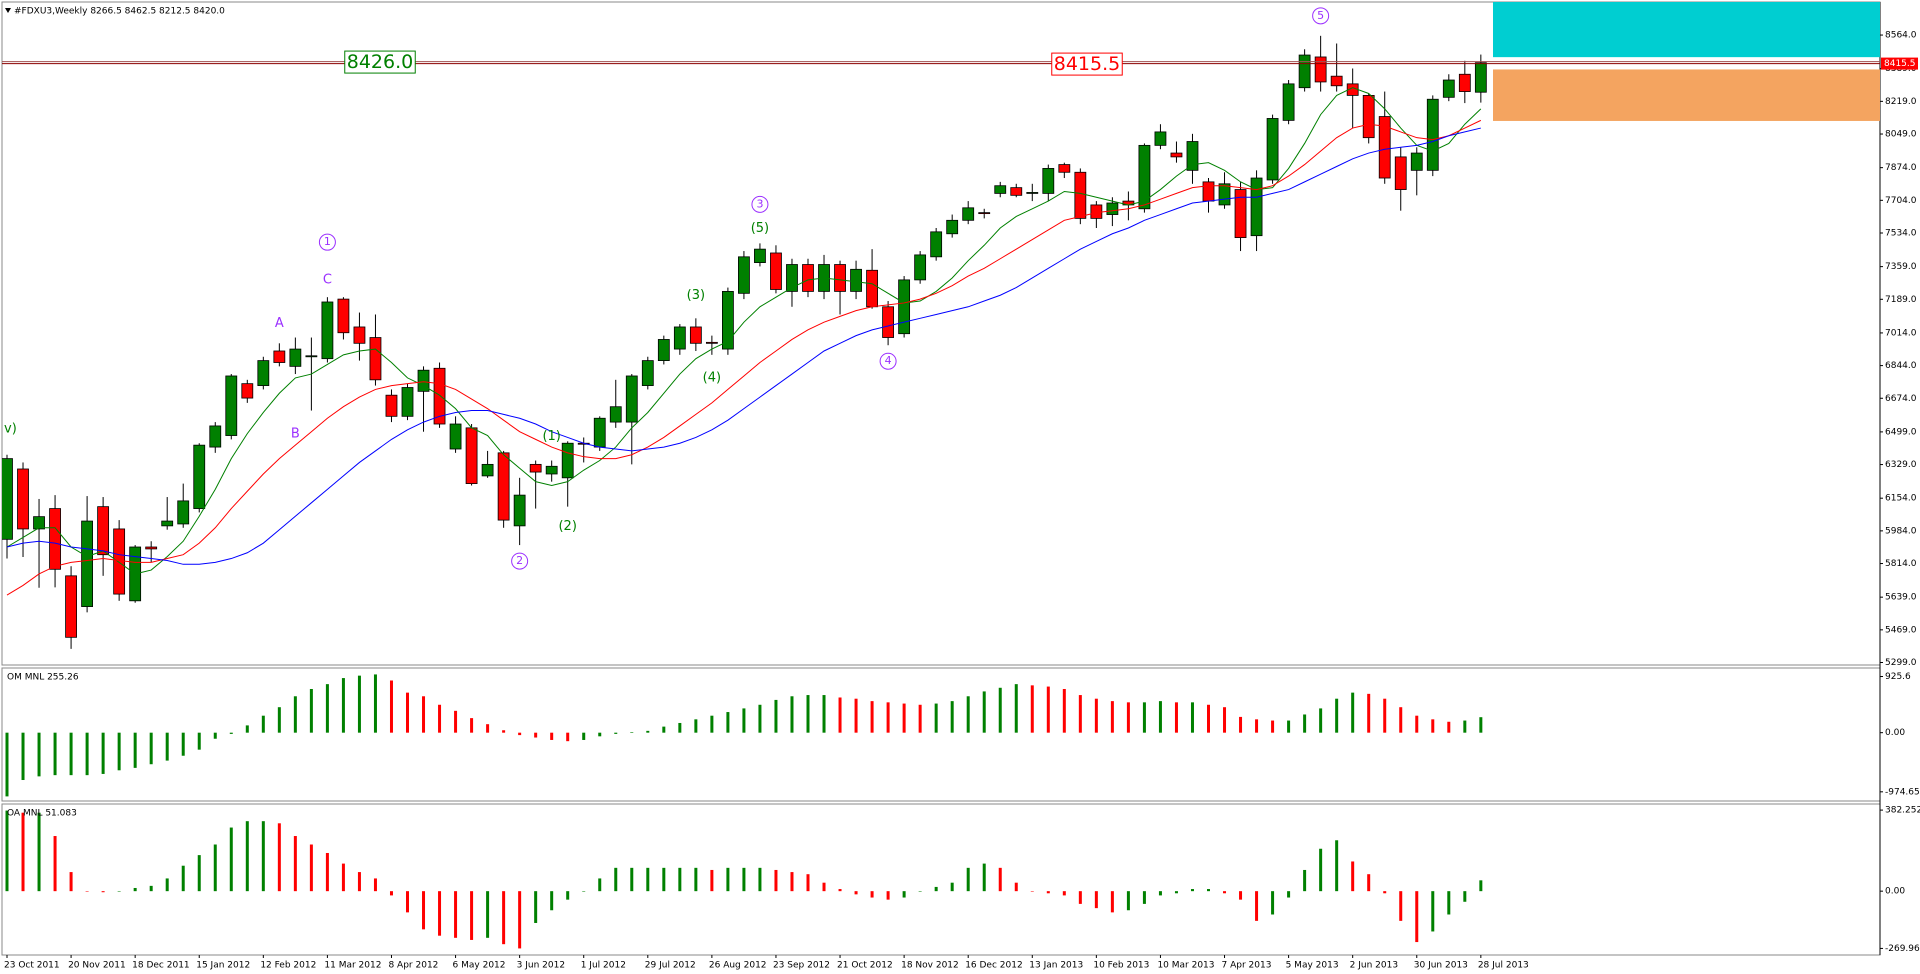 The width and height of the screenshot is (1920, 974). What do you see at coordinates (8, 10) in the screenshot?
I see `title-marker` at bounding box center [8, 10].